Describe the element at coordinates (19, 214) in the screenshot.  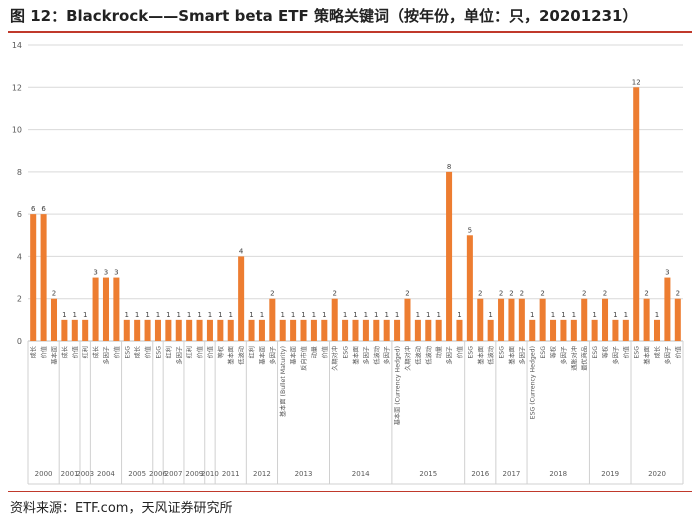
I see `y-tick-label: 6` at that location.